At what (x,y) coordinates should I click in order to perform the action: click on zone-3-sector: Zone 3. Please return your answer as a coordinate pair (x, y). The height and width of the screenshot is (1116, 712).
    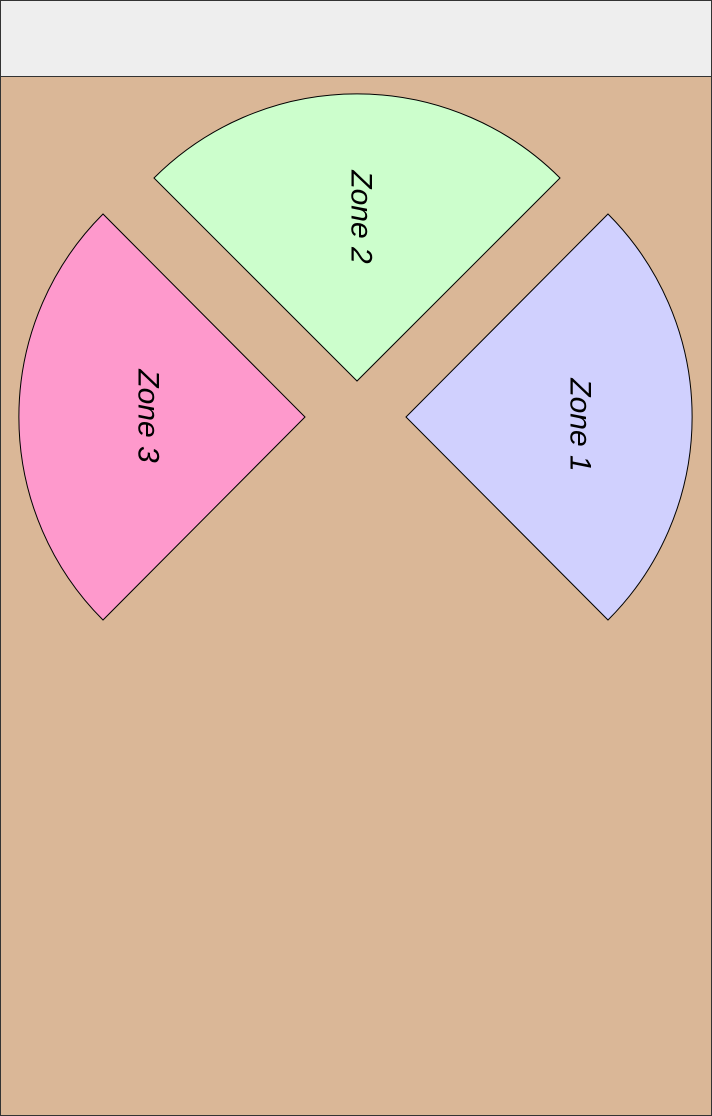
    Looking at the image, I should click on (162, 417).